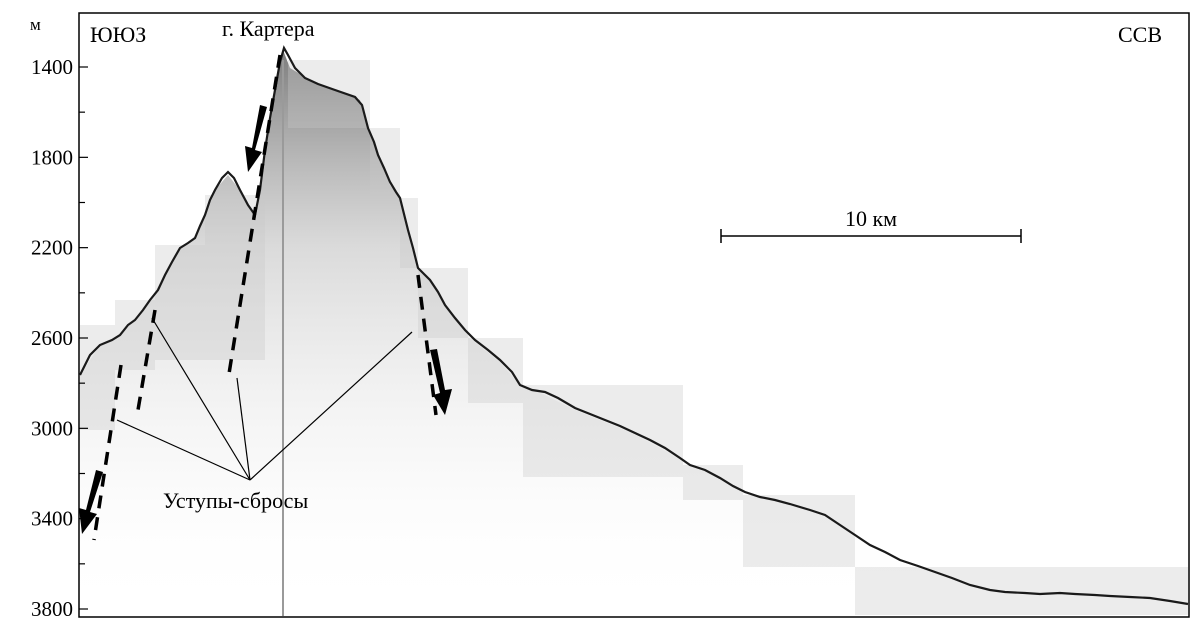 The height and width of the screenshot is (619, 1190). What do you see at coordinates (871, 218) in the screenshot?
I see `scale-bar-label: 10 км` at bounding box center [871, 218].